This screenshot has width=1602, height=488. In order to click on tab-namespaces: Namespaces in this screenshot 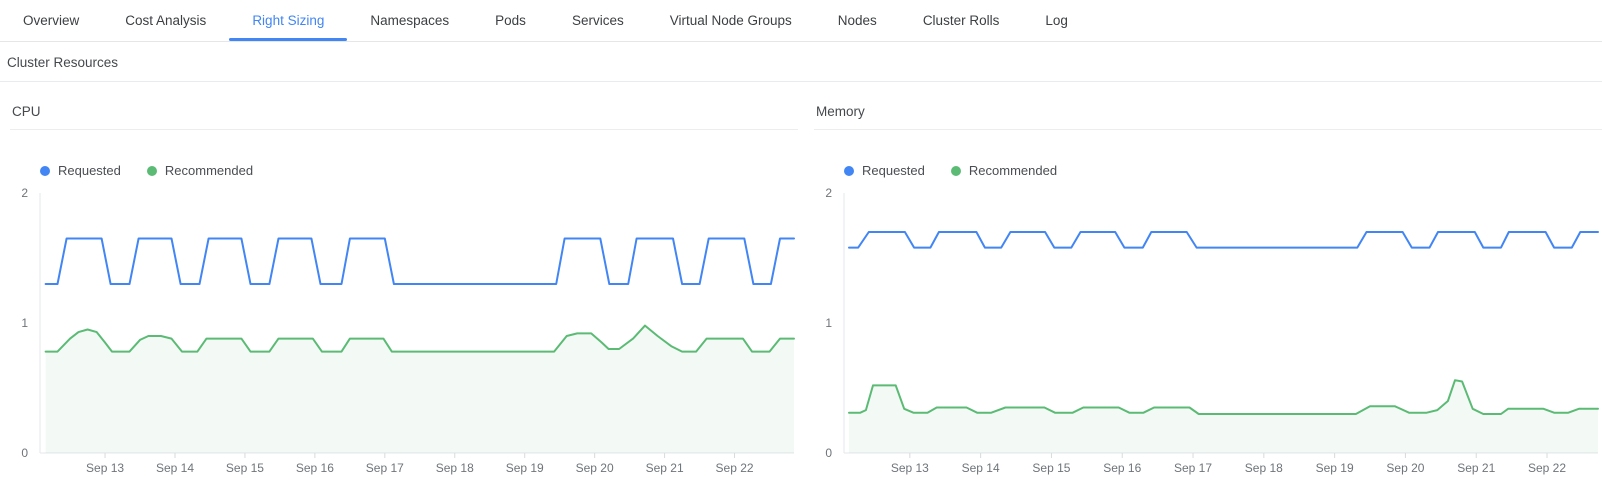, I will do `click(409, 20)`.